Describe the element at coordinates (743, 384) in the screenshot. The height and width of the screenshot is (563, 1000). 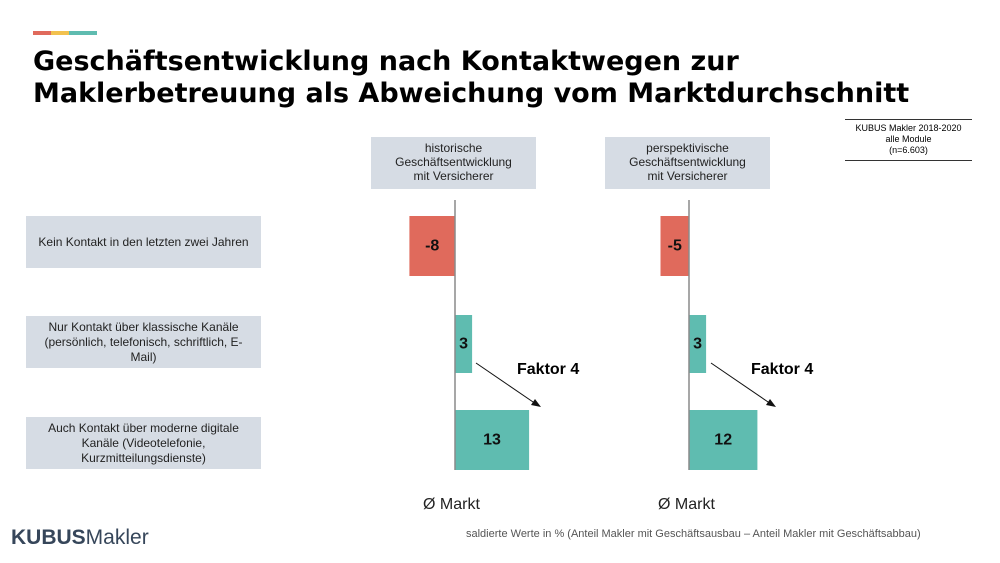
I see `arrow-icon-prospective` at that location.